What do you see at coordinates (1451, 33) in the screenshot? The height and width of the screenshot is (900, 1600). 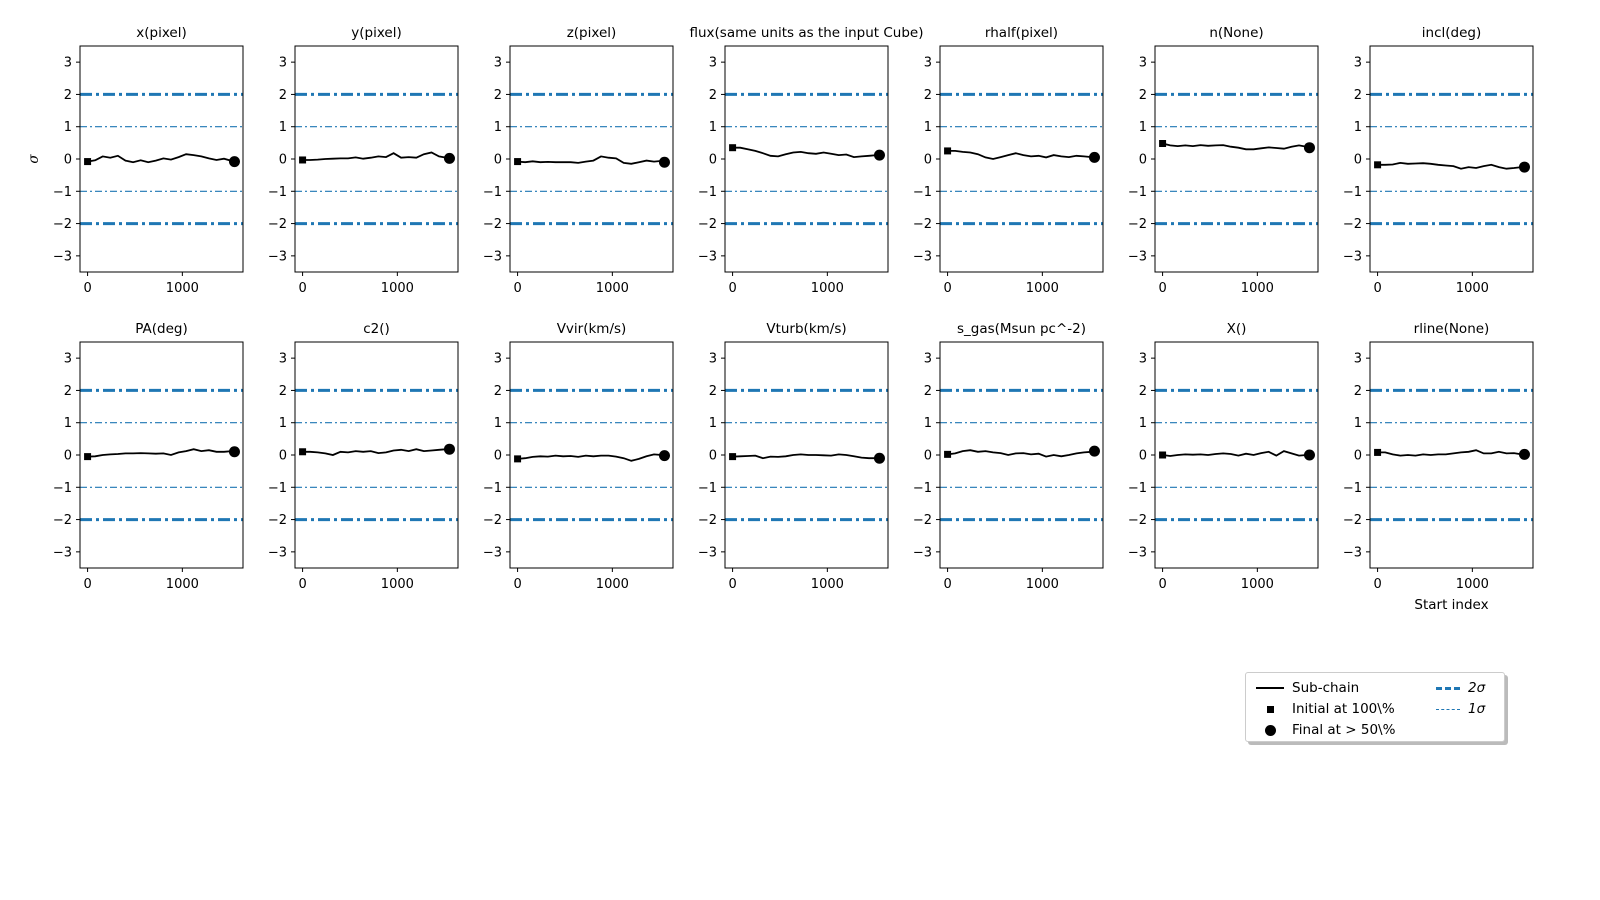 I see `panel-title: incl(deg)` at bounding box center [1451, 33].